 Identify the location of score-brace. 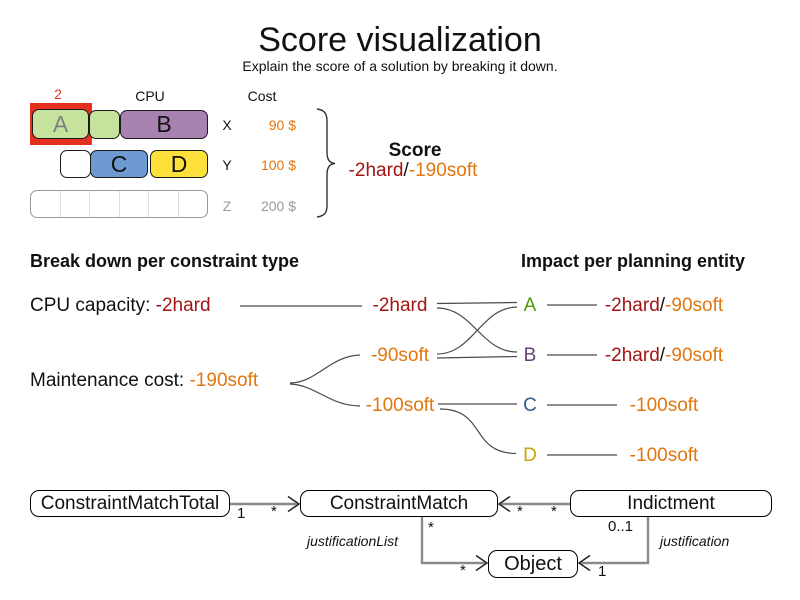
(326, 163).